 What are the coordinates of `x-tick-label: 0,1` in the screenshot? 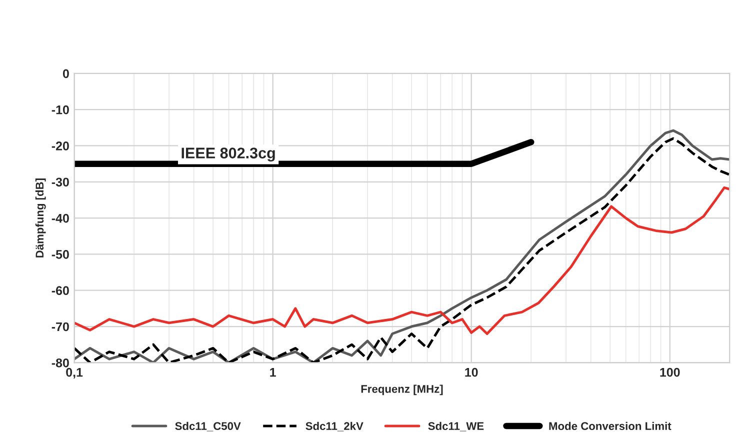 It's located at (74, 373).